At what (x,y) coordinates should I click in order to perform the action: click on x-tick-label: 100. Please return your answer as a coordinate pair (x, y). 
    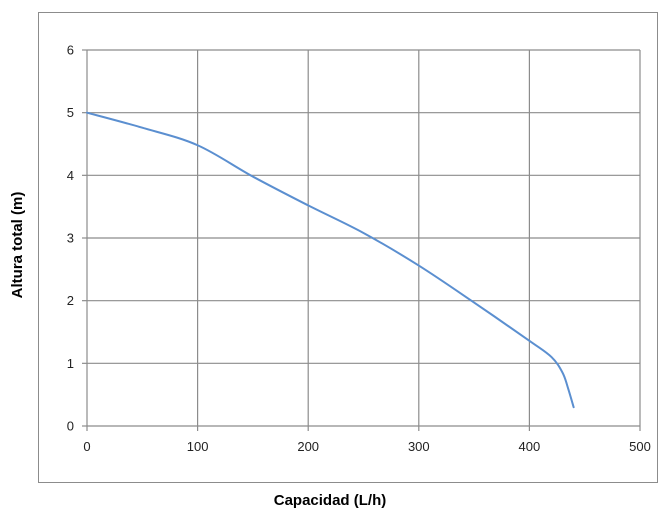
    Looking at the image, I should click on (198, 446).